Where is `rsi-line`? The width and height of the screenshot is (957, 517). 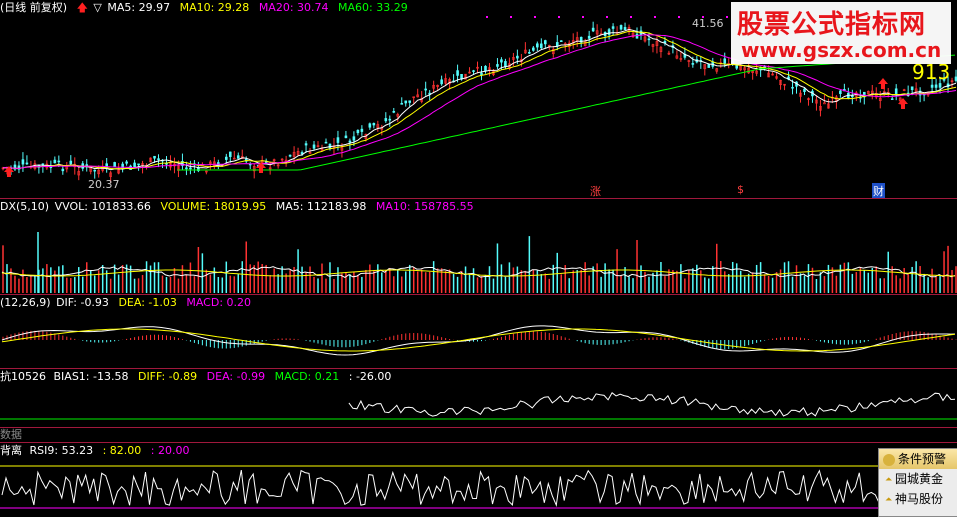
rsi-line is located at coordinates (478, 488).